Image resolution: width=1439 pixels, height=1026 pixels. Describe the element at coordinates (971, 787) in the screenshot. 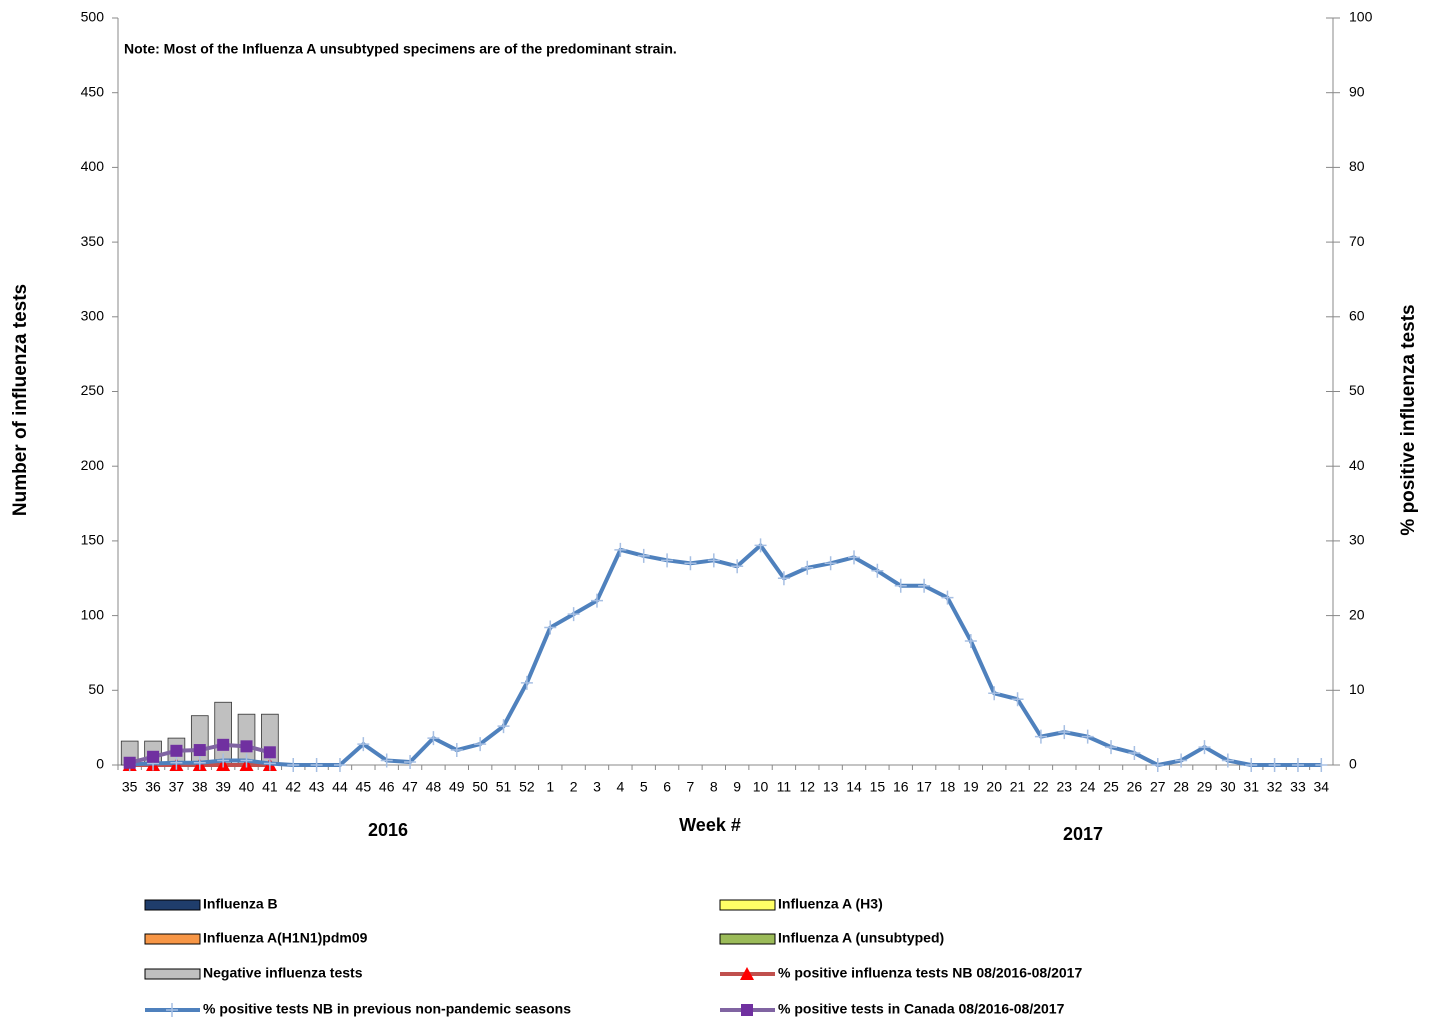

I see `x-tick-label: 19` at that location.